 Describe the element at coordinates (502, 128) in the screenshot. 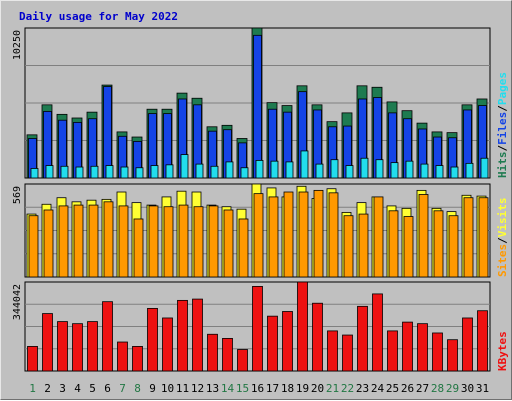

I see `legend-item-files: Files` at that location.